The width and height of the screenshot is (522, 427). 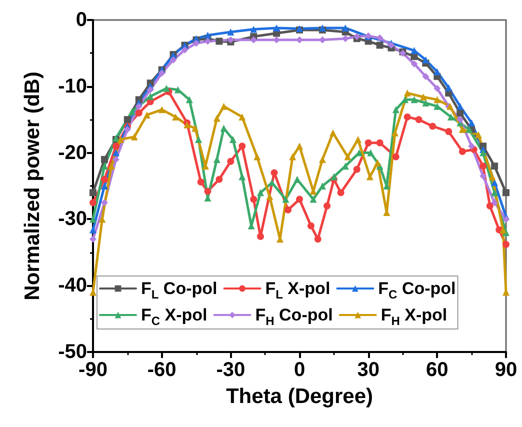 What do you see at coordinates (72, 285) in the screenshot?
I see `y-tick-label: -40` at bounding box center [72, 285].